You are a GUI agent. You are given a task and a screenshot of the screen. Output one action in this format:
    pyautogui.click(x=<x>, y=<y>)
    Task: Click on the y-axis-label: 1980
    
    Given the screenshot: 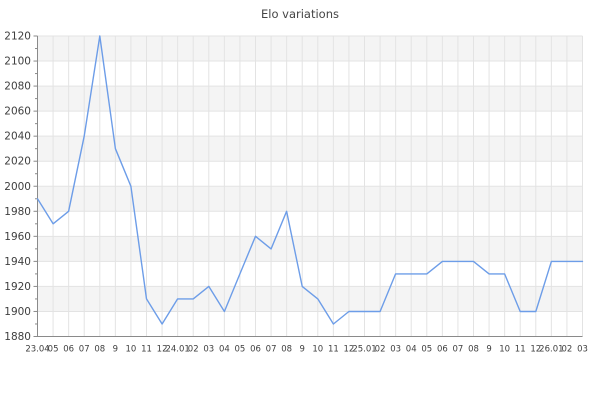 What is the action you would take?
    pyautogui.click(x=17, y=212)
    